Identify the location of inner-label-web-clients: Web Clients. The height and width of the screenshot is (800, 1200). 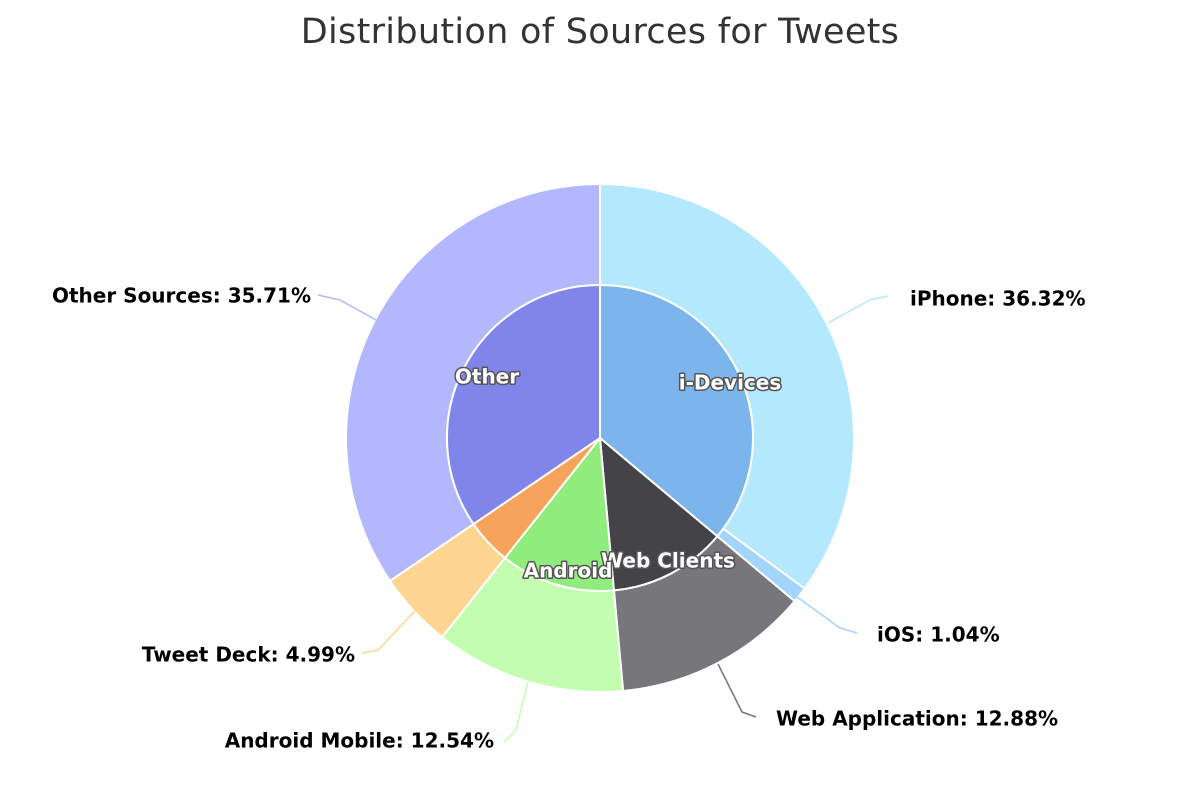
(668, 561).